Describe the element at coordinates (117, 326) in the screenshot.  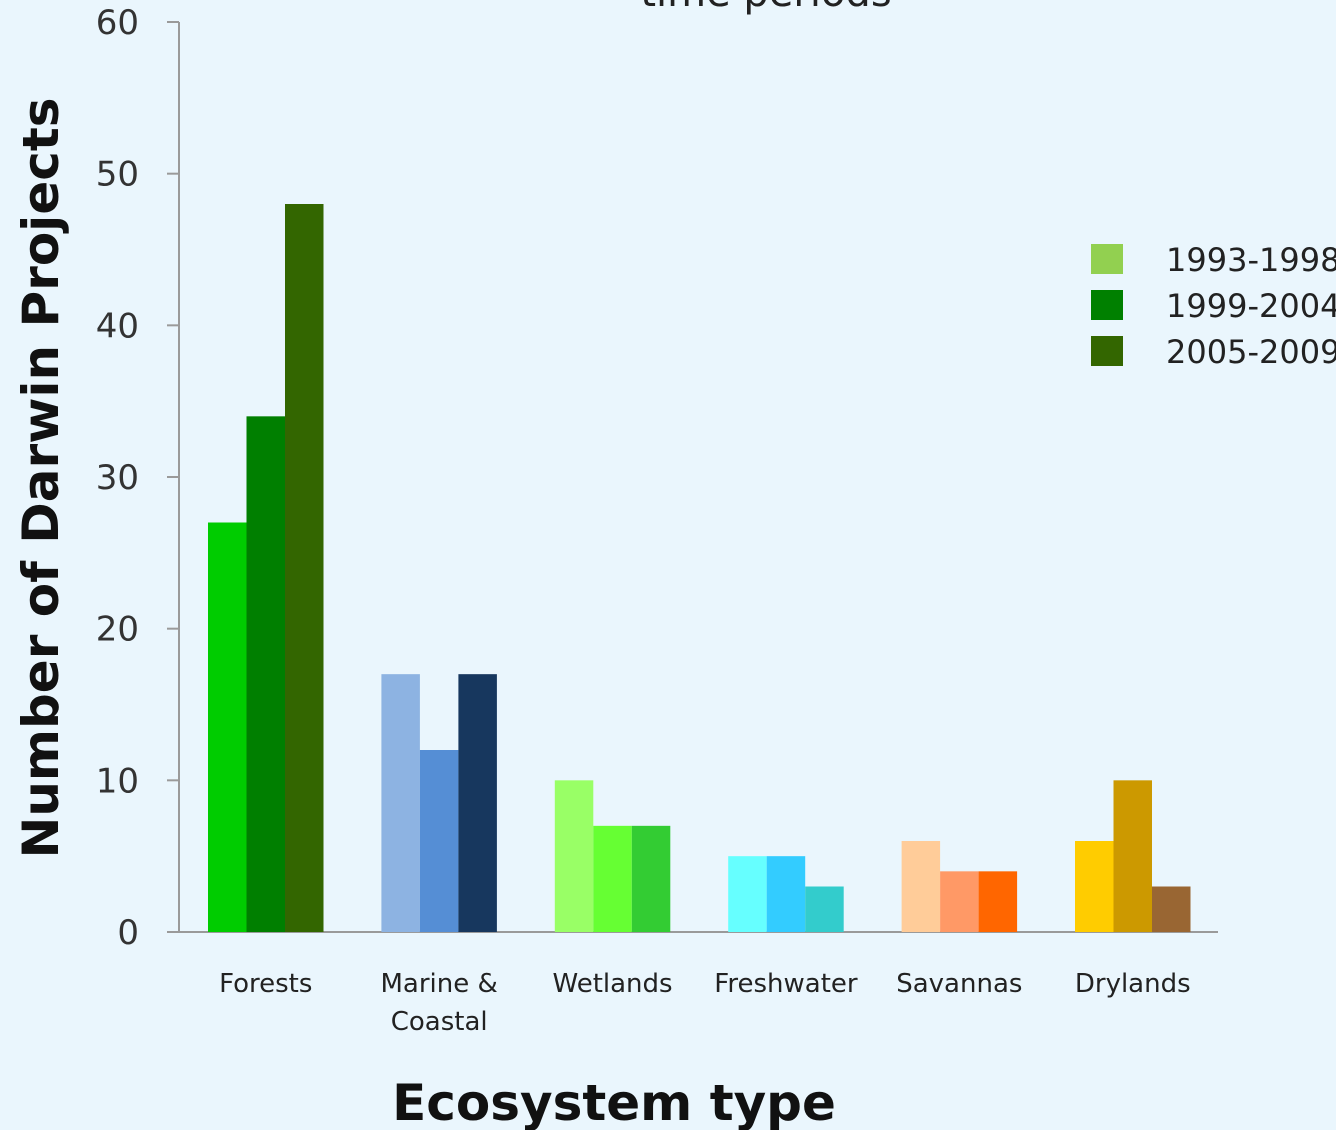
I see `y-tick-label: 40` at that location.